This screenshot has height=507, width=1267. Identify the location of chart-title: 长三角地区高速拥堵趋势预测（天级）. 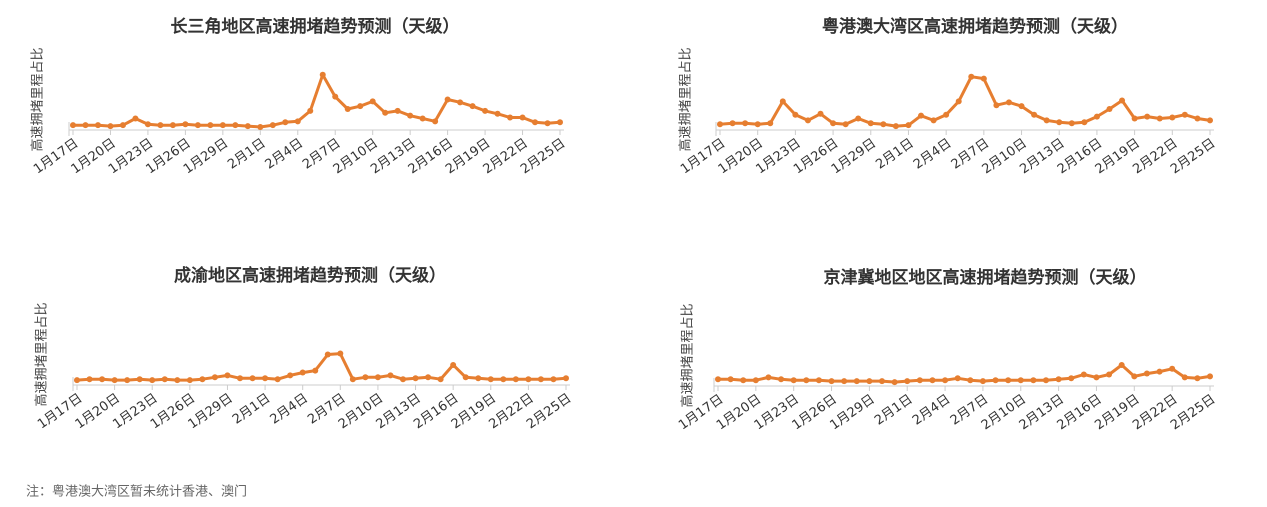
(315, 26).